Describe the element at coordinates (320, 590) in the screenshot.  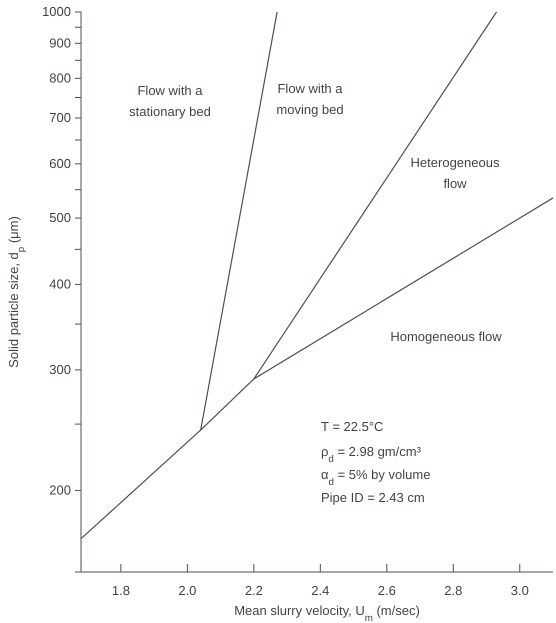
I see `x-tick-label: 2.4` at that location.